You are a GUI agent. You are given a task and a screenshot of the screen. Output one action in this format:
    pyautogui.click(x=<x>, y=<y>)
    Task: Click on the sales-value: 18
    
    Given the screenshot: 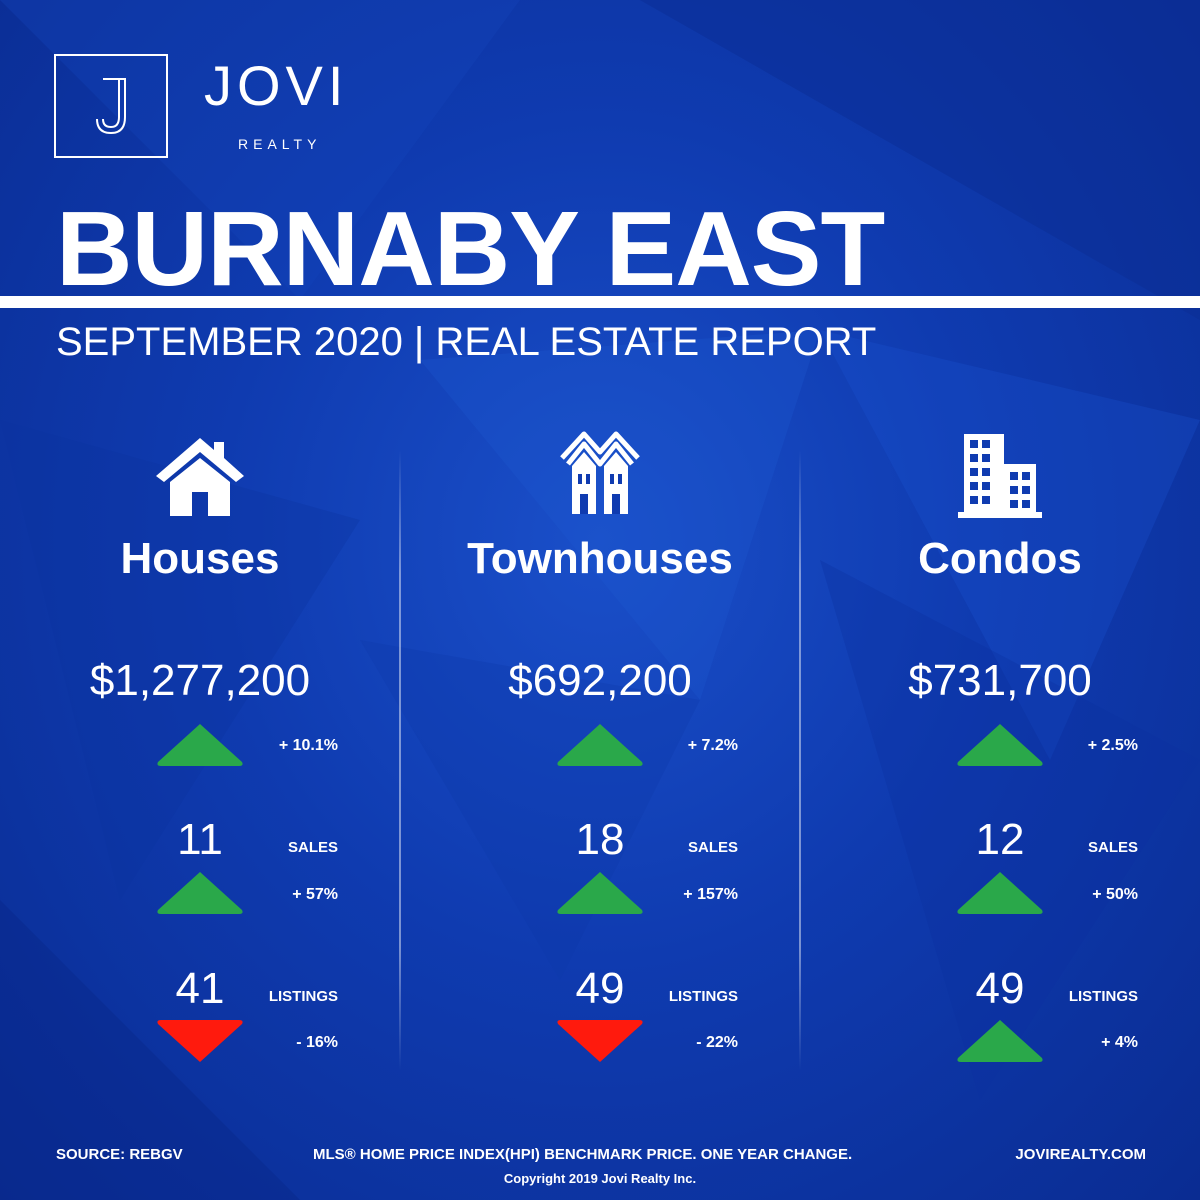 What is the action you would take?
    pyautogui.click(x=600, y=839)
    